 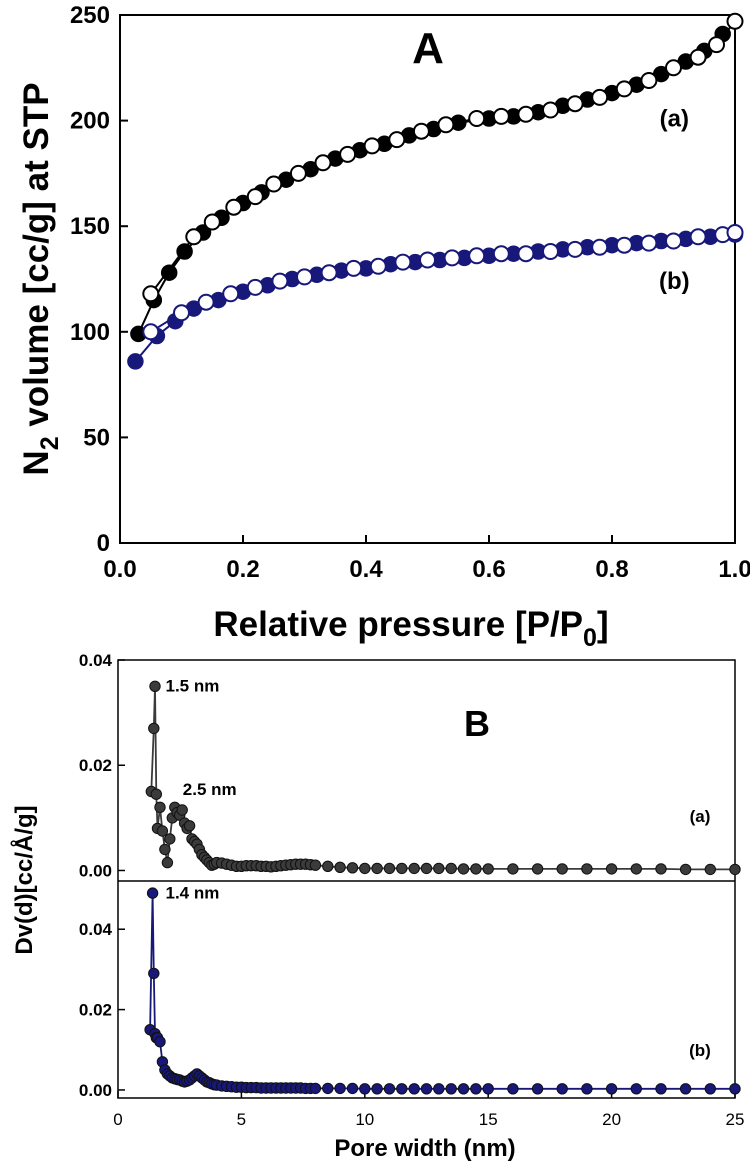 I want to click on panel-b-subplot-label-a: (a), so click(x=700, y=816).